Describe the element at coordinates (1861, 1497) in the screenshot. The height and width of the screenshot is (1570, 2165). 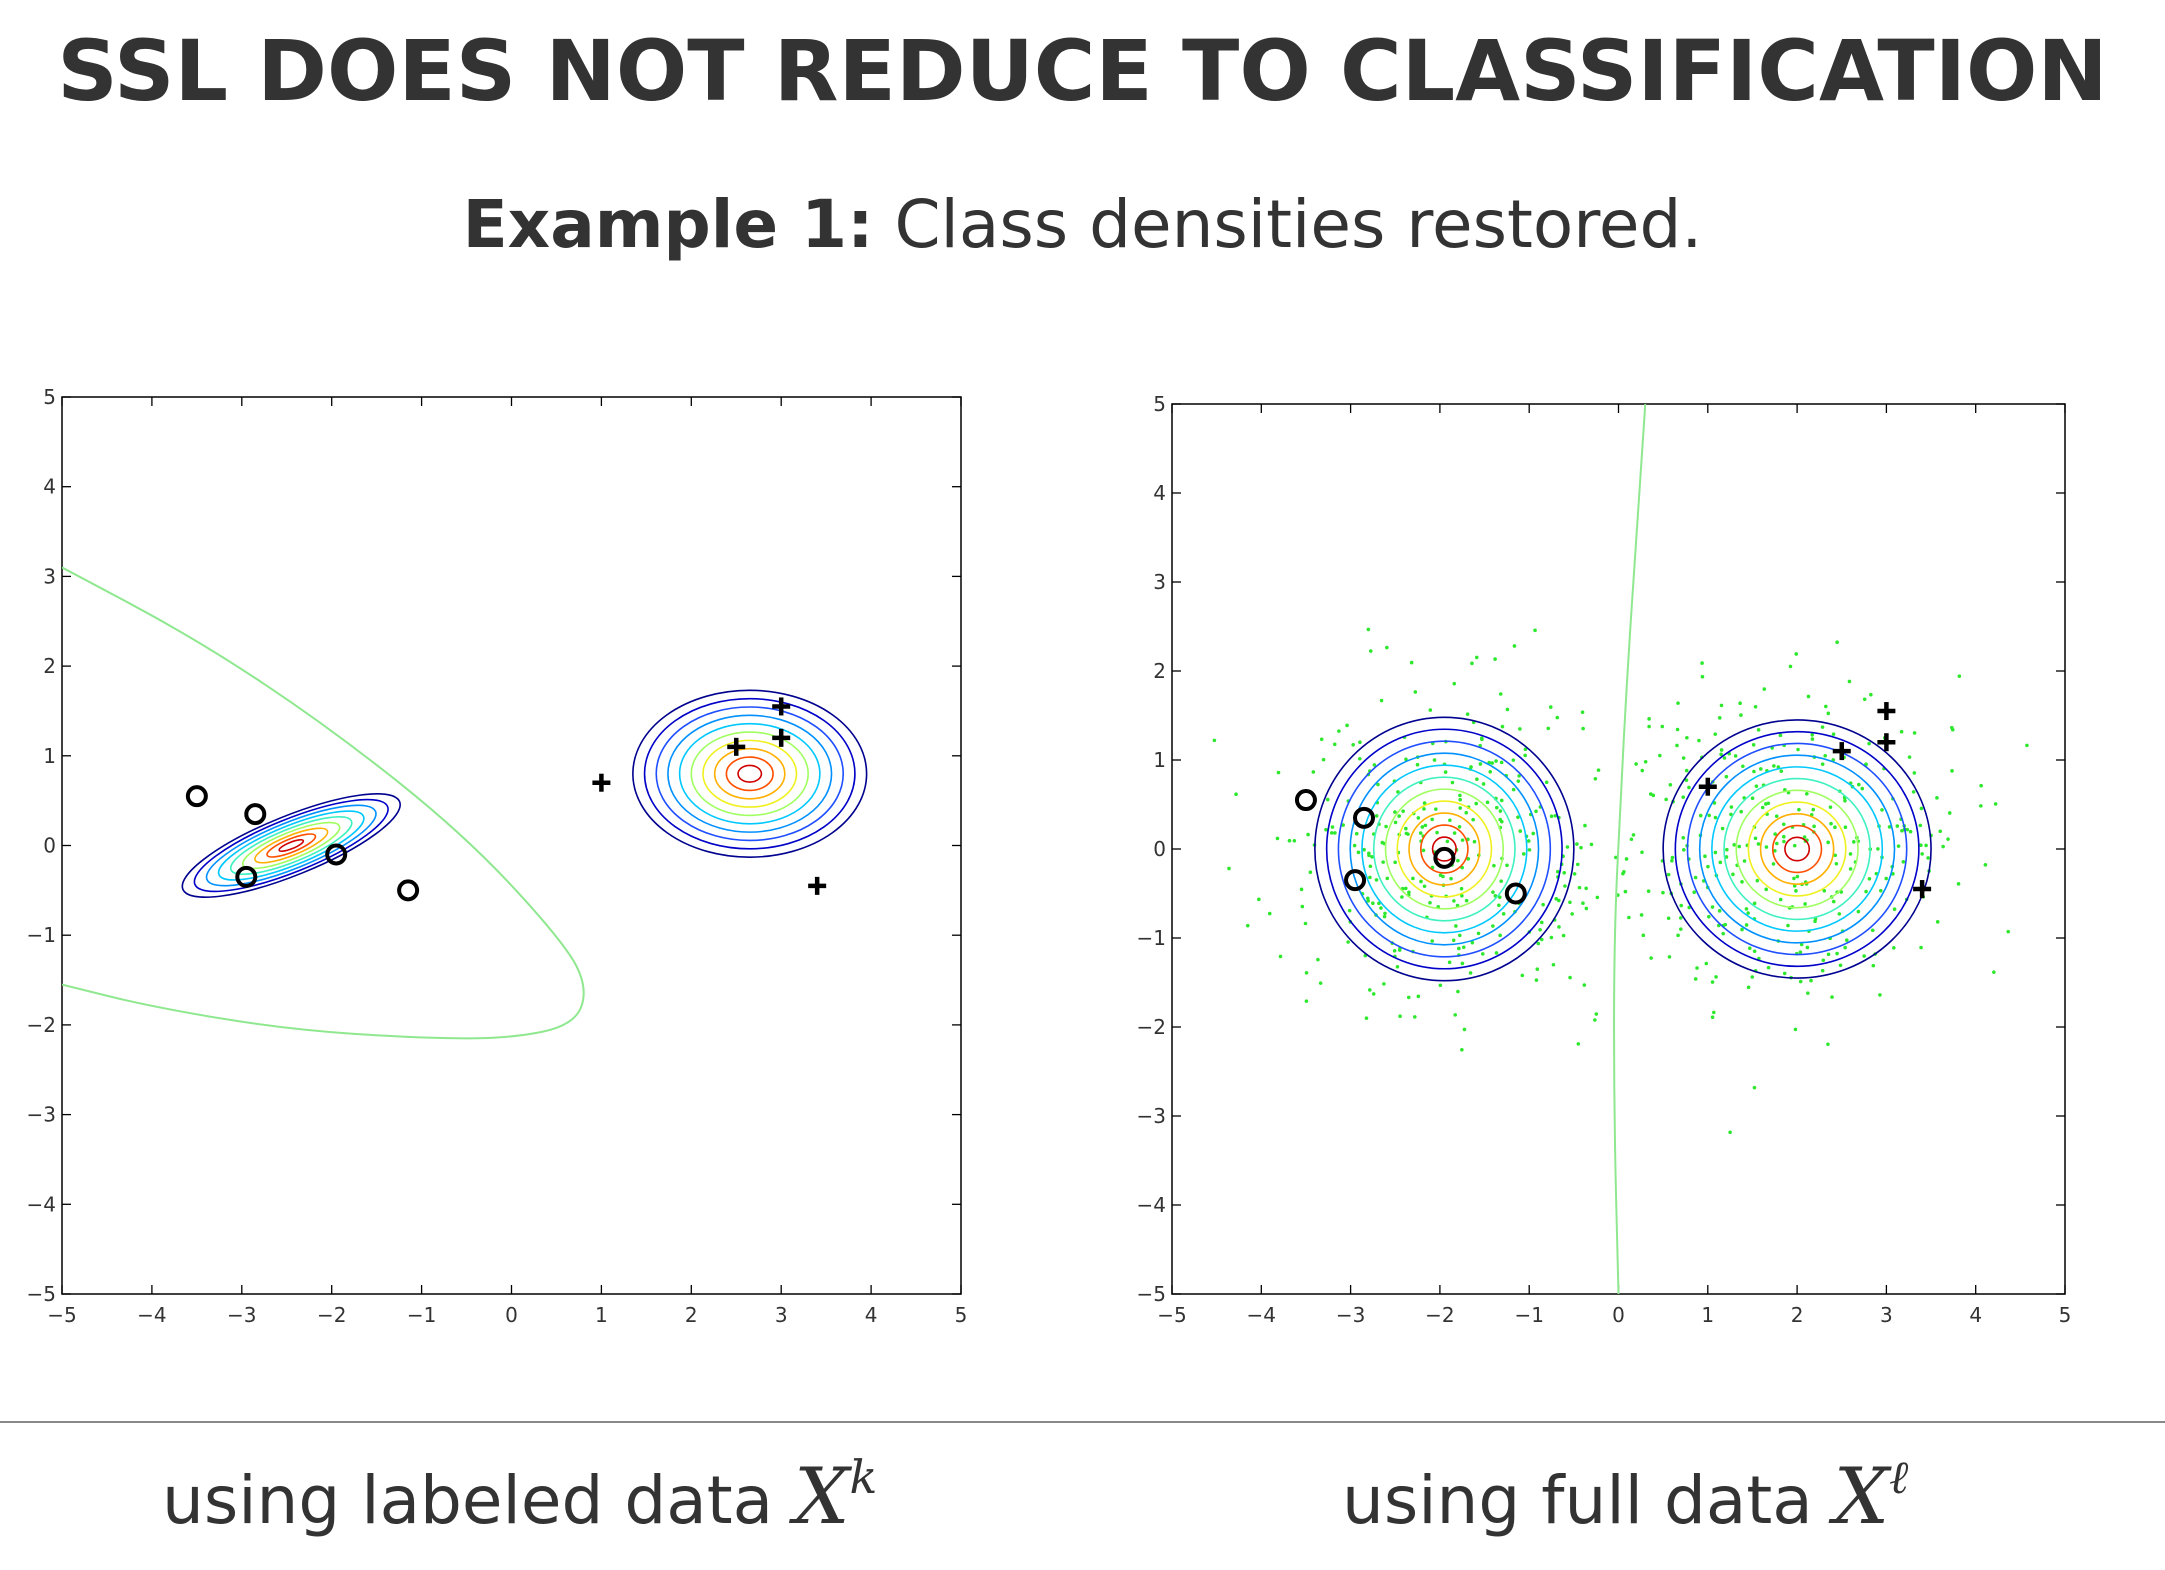
I see `caption-full-var: X` at that location.